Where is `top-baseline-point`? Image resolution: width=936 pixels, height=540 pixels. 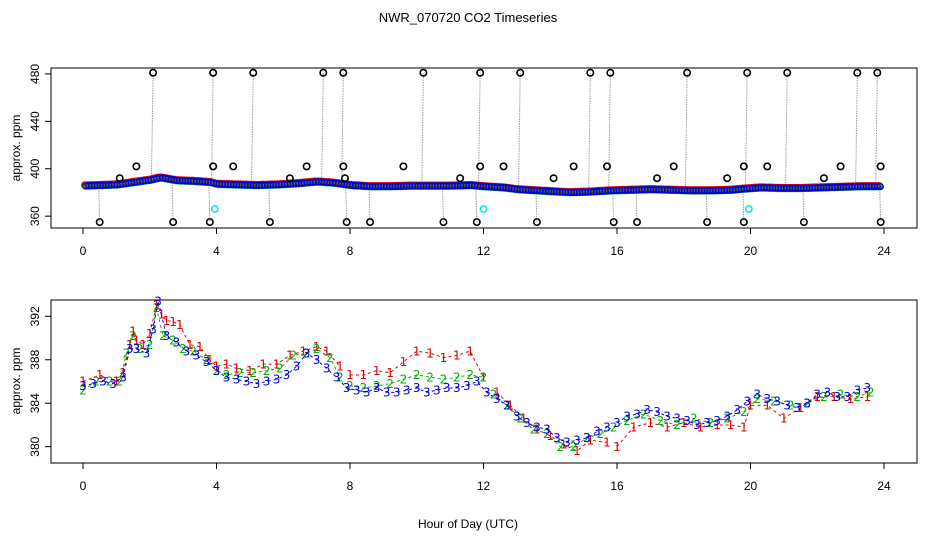
top-baseline-point is located at coordinates (877, 186).